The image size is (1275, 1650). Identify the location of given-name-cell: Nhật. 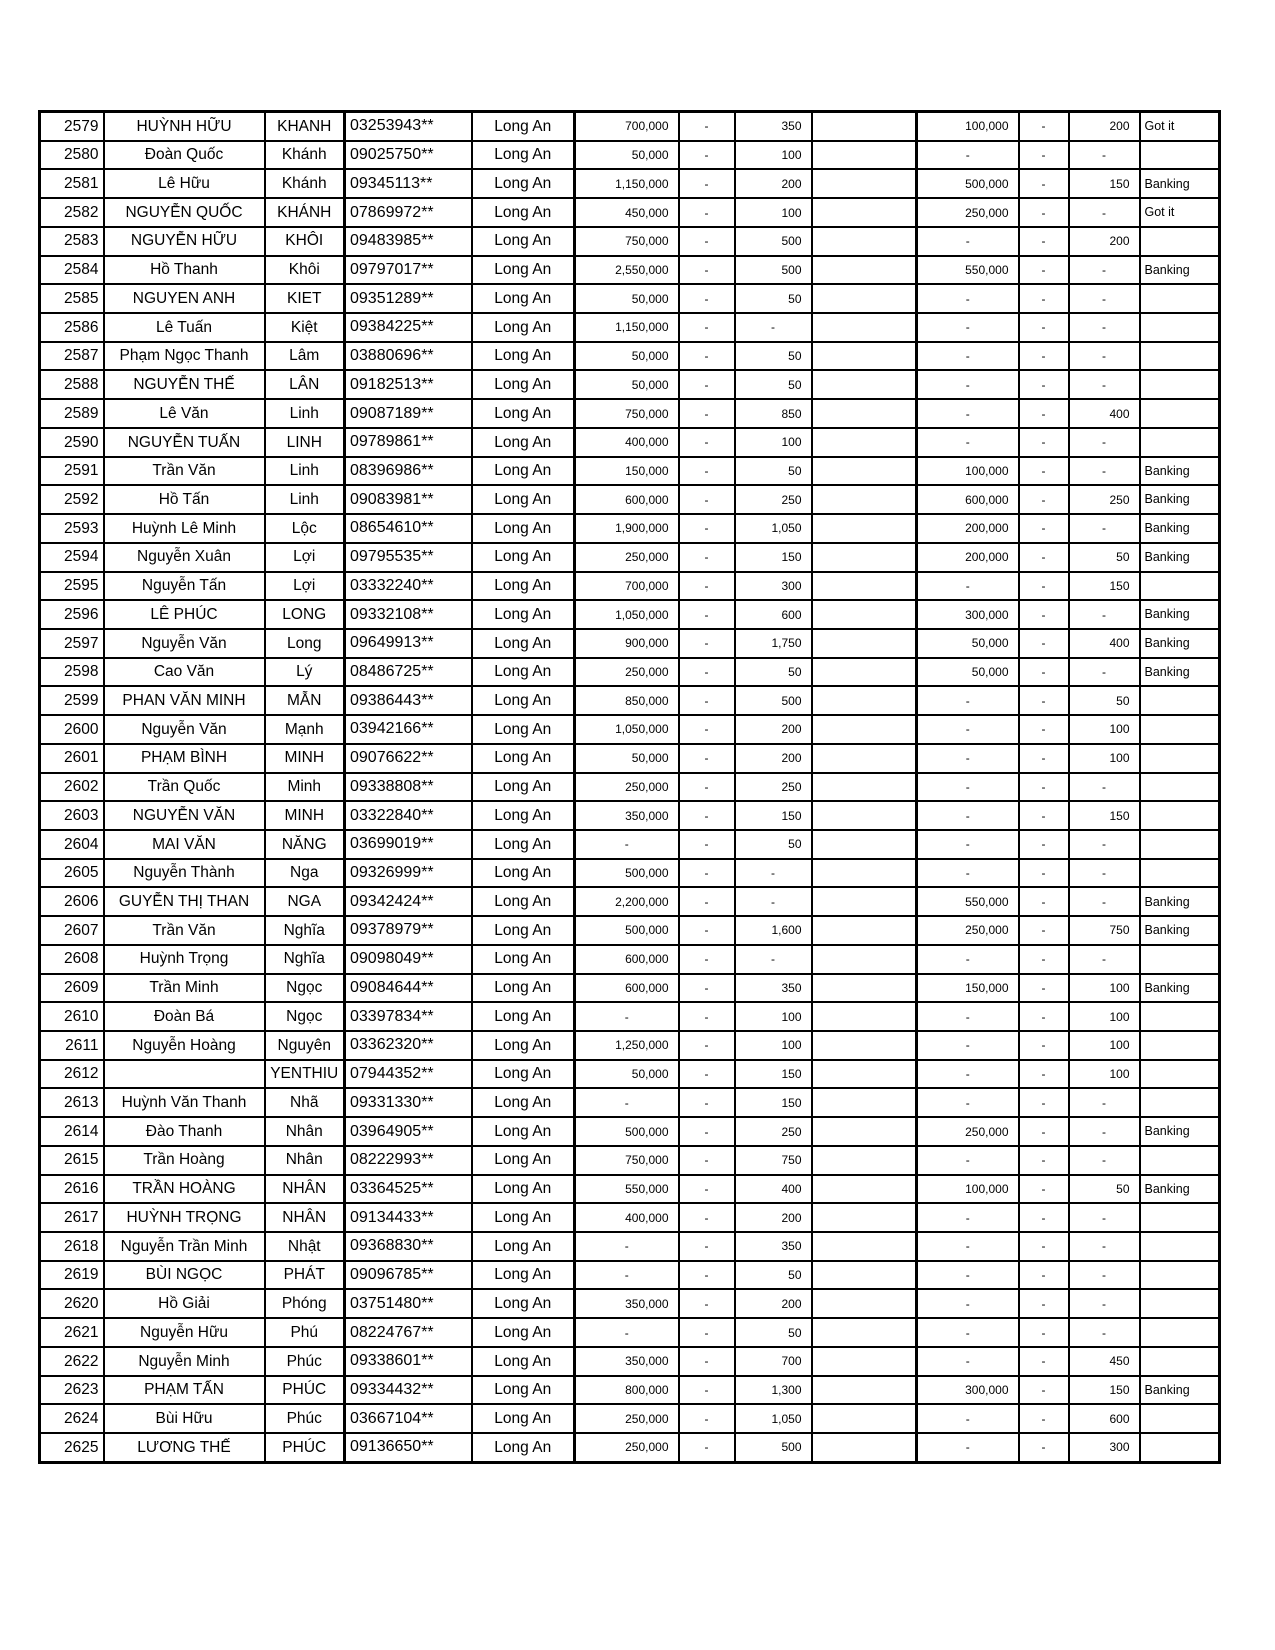
(304, 1246).